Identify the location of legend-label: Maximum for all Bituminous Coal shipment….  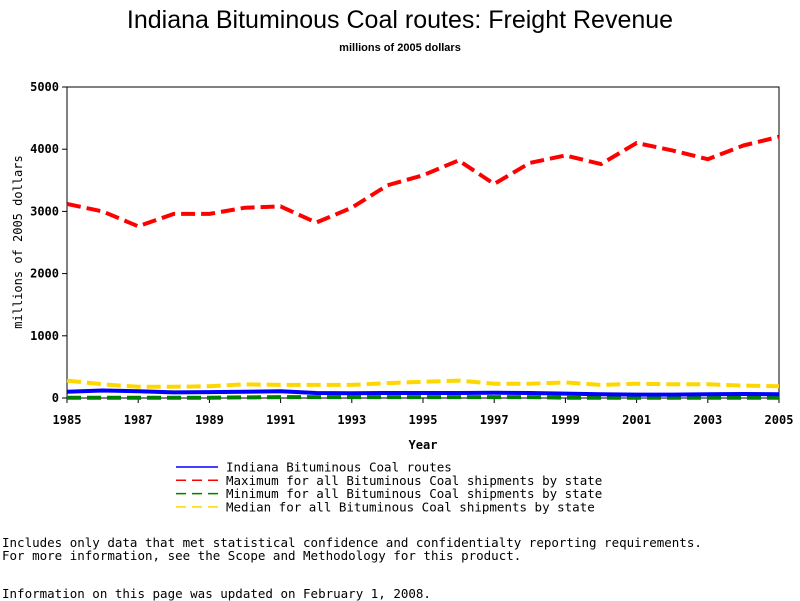
(414, 480).